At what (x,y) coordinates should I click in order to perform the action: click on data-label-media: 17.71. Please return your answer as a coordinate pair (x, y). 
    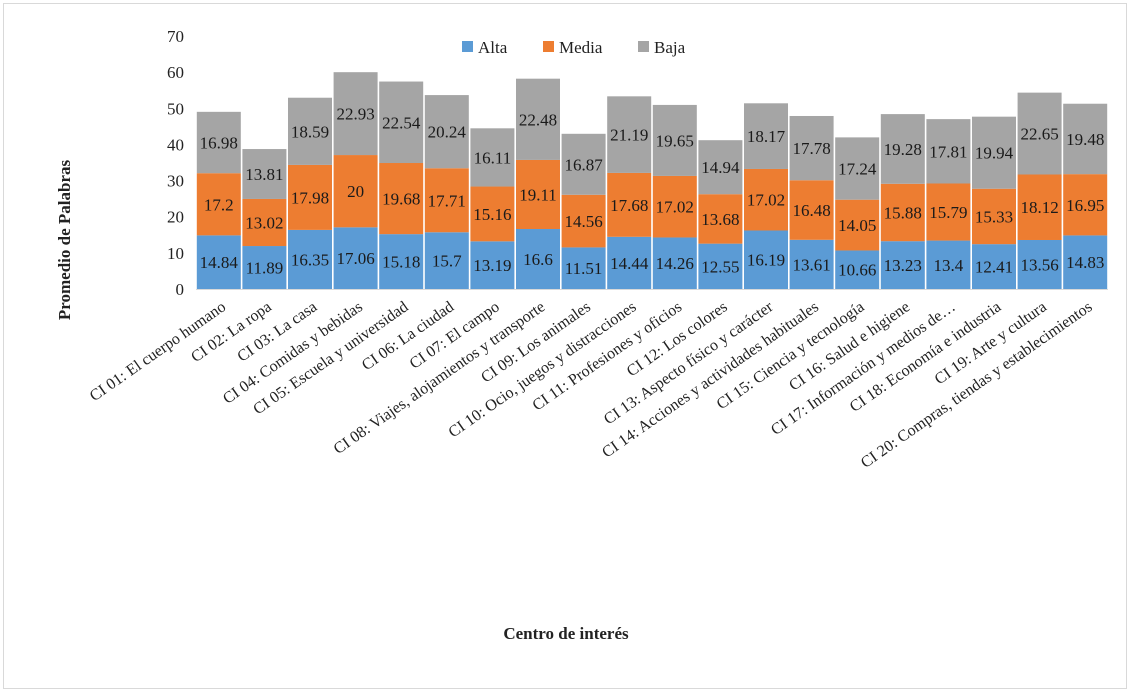
    Looking at the image, I should click on (447, 200).